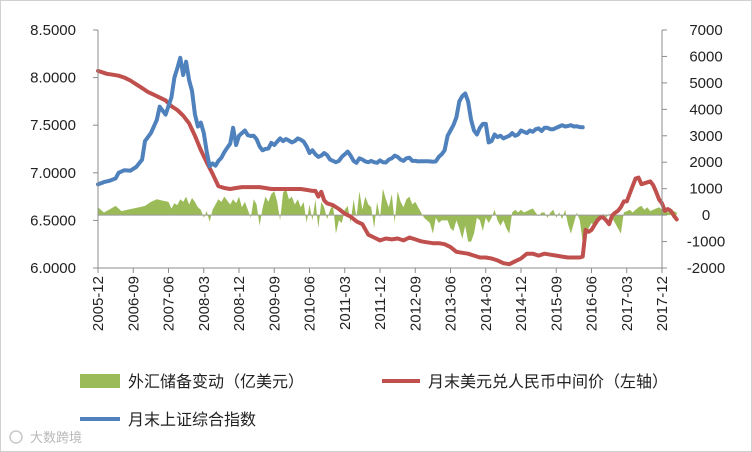 The width and height of the screenshot is (752, 452). Describe the element at coordinates (374, 401) in the screenshot. I see `legend: 外汇储备变动（亿美元） 月末美元兑人民币中间价（左轴） 月末上证综合指数` at that location.